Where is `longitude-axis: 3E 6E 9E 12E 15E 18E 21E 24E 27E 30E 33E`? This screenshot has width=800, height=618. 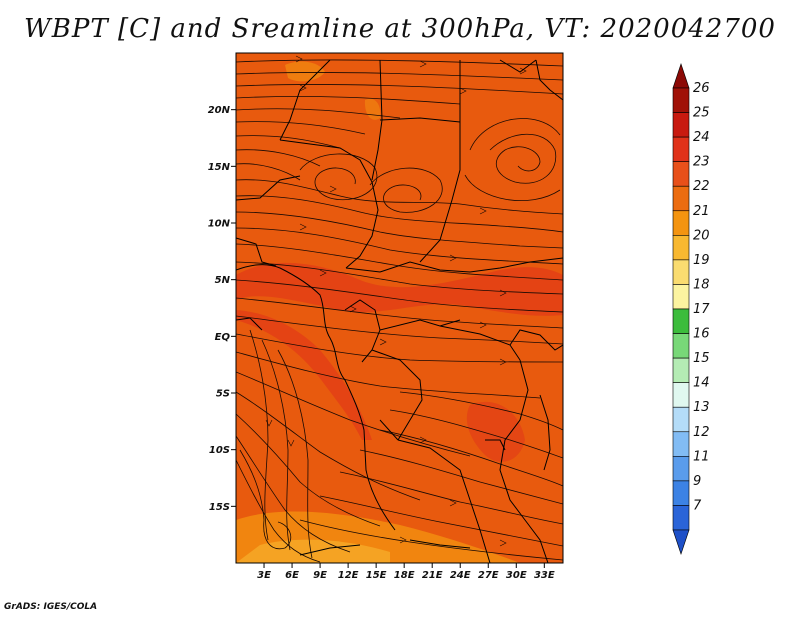 longitude-axis: 3E 6E 9E 12E 15E 18E 21E 24E 27E 30E 33E is located at coordinates (406, 572).